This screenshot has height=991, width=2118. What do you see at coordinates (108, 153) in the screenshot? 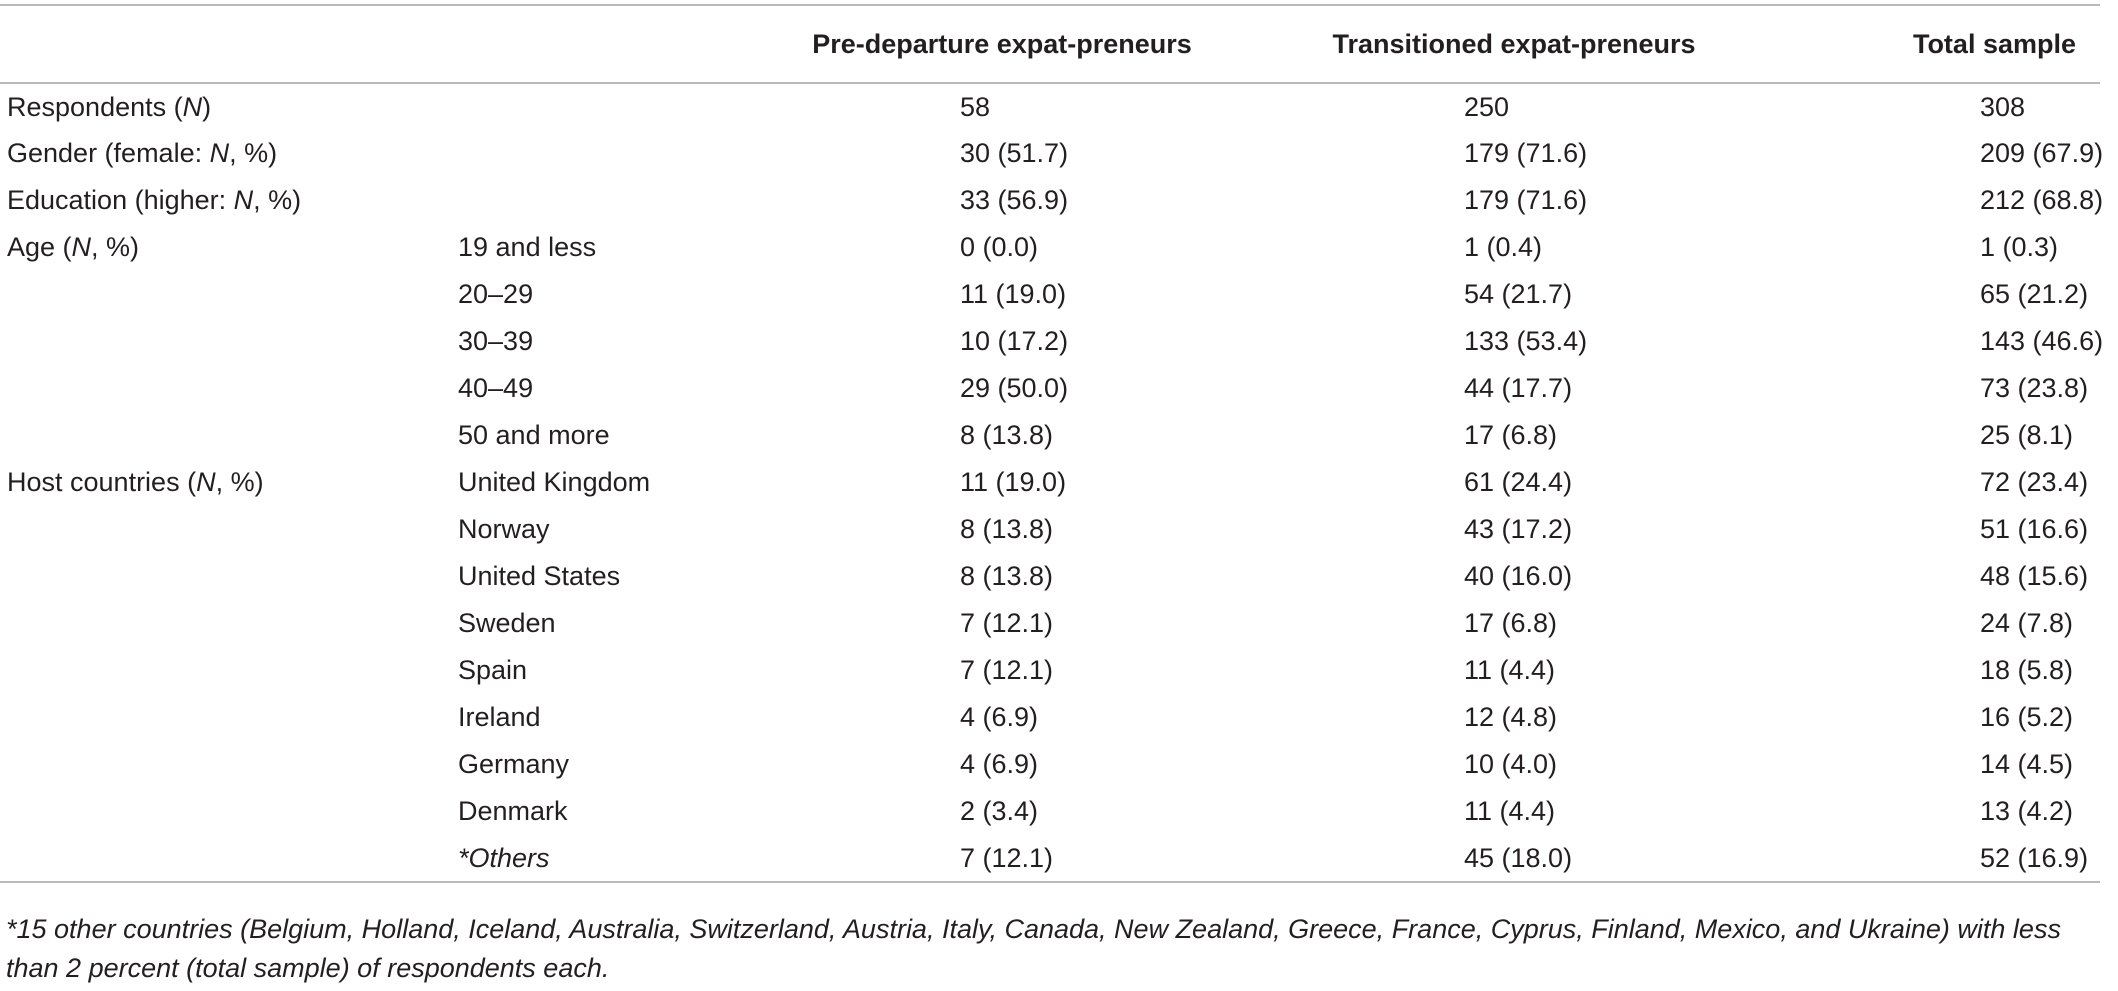
I see `row-label-text: Gender (female:` at bounding box center [108, 153].